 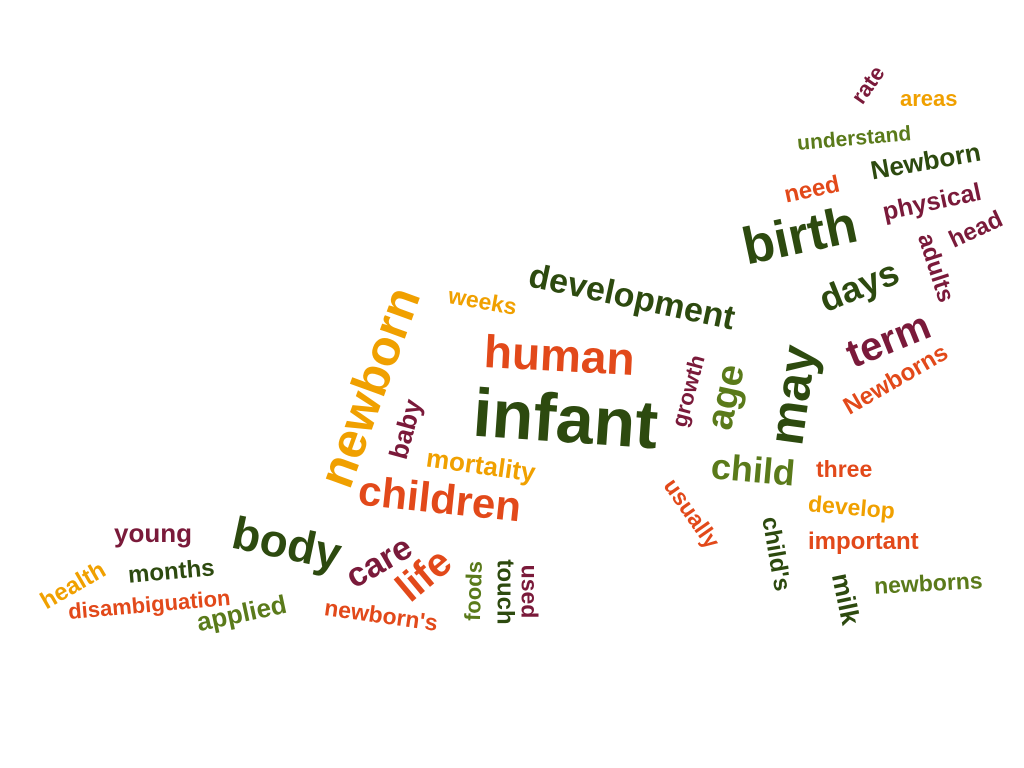 What do you see at coordinates (928, 583) in the screenshot?
I see `word-newborns: newborns` at bounding box center [928, 583].